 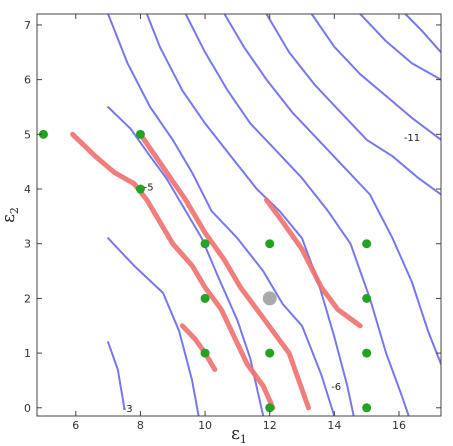 I want to click on x-tick-label: 6, so click(x=75, y=425).